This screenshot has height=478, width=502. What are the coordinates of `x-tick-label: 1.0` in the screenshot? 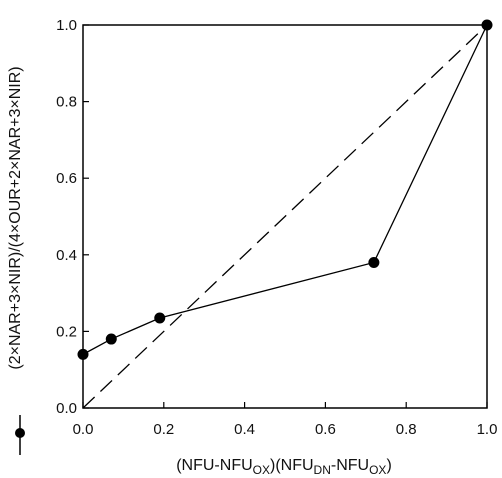 It's located at (487, 429).